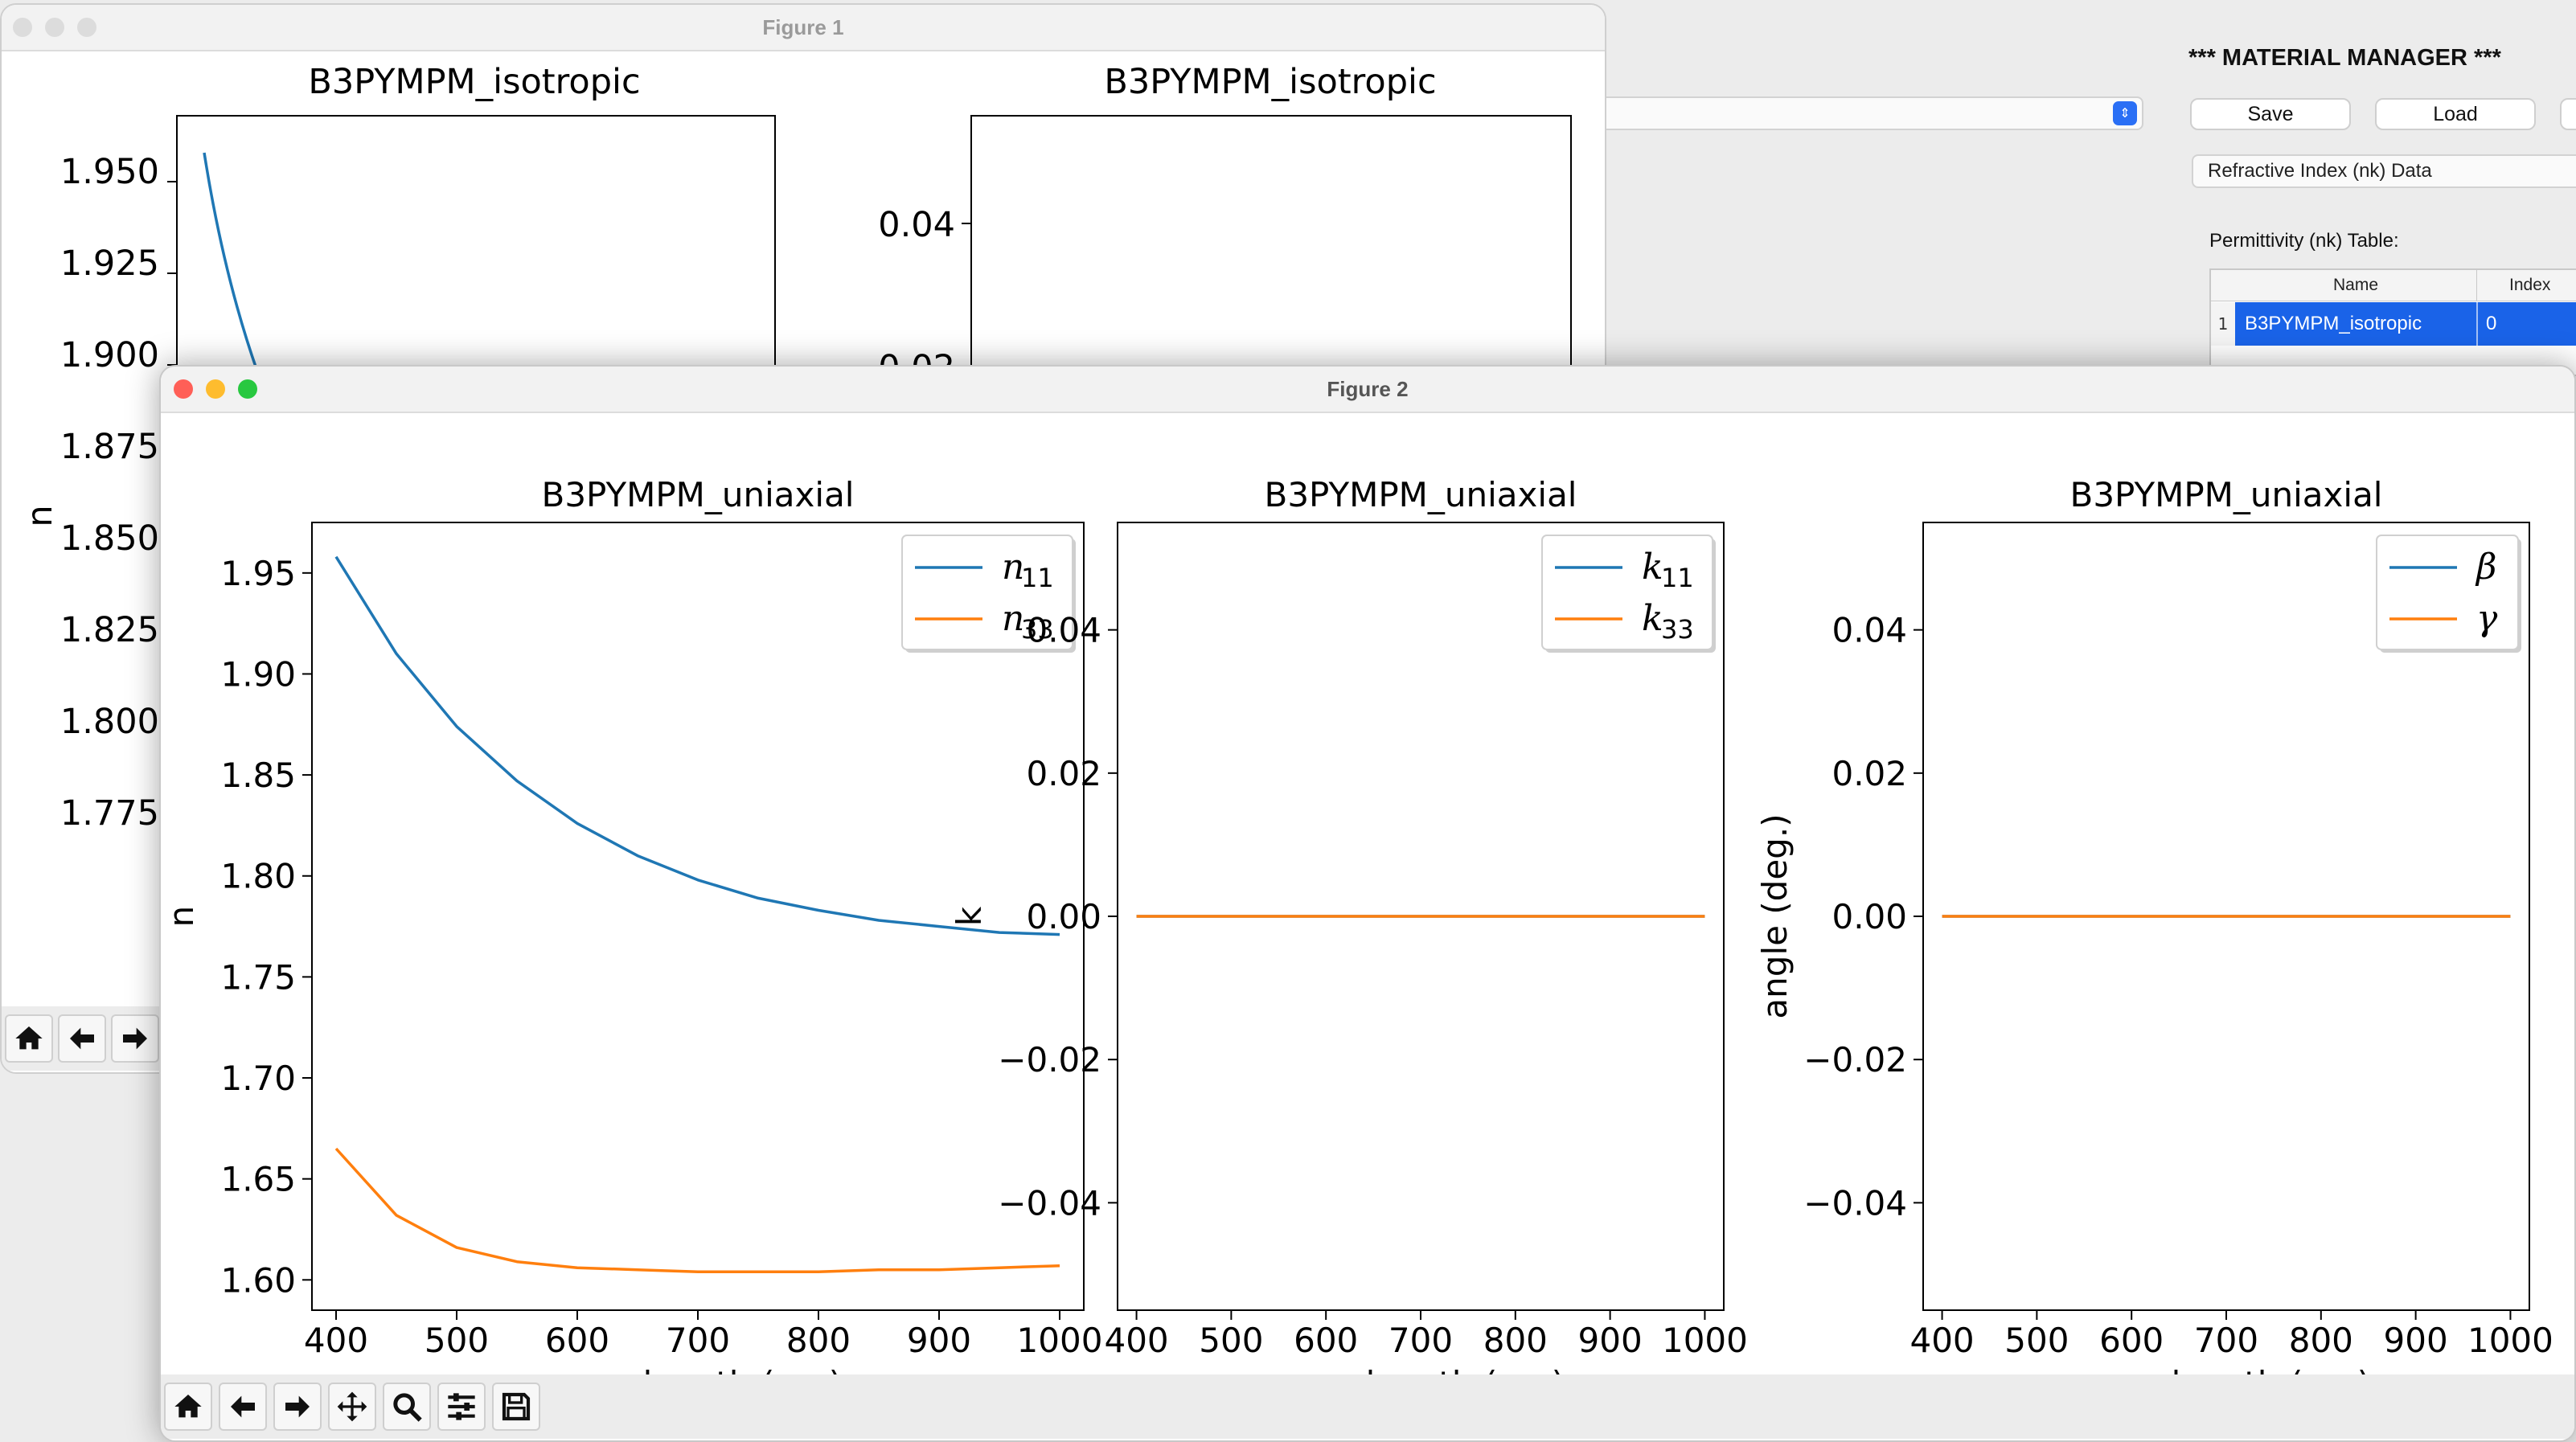  I want to click on legend-label-k33: k, so click(1653, 618).